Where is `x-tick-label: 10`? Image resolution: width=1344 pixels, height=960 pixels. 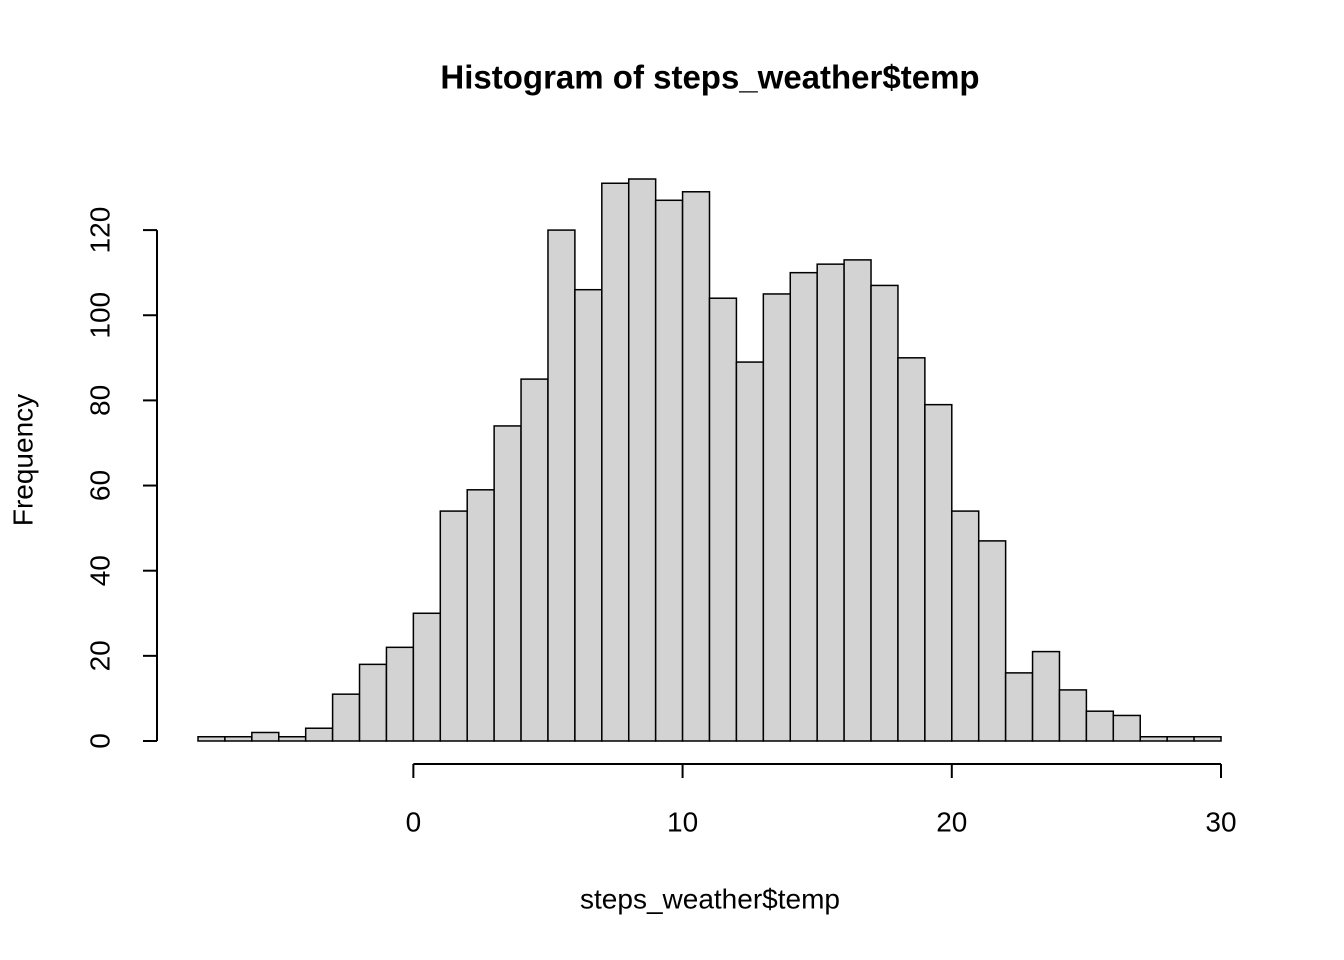 x-tick-label: 10 is located at coordinates (682, 821).